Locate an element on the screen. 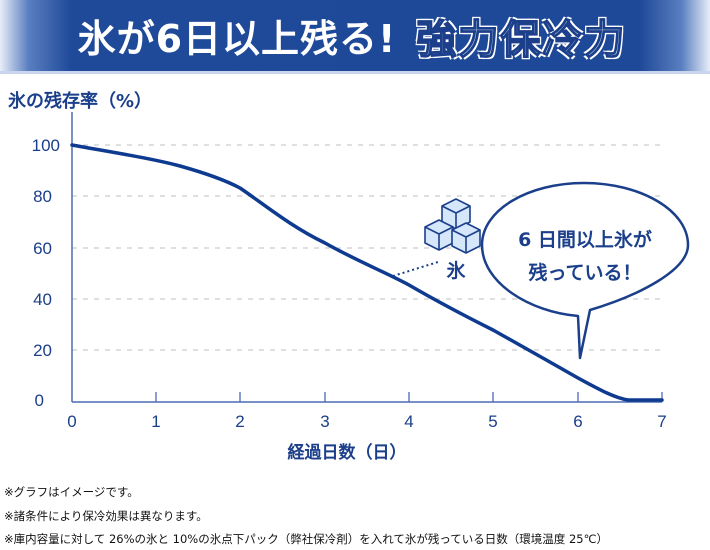  x-axis-title: 経過日数（日） is located at coordinates (347, 452).